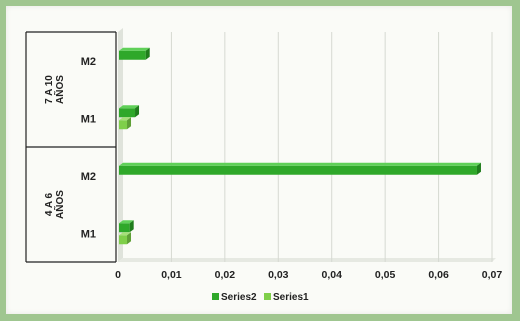  I want to click on group-label: 7 A 10AÑOS, so click(55, 89).